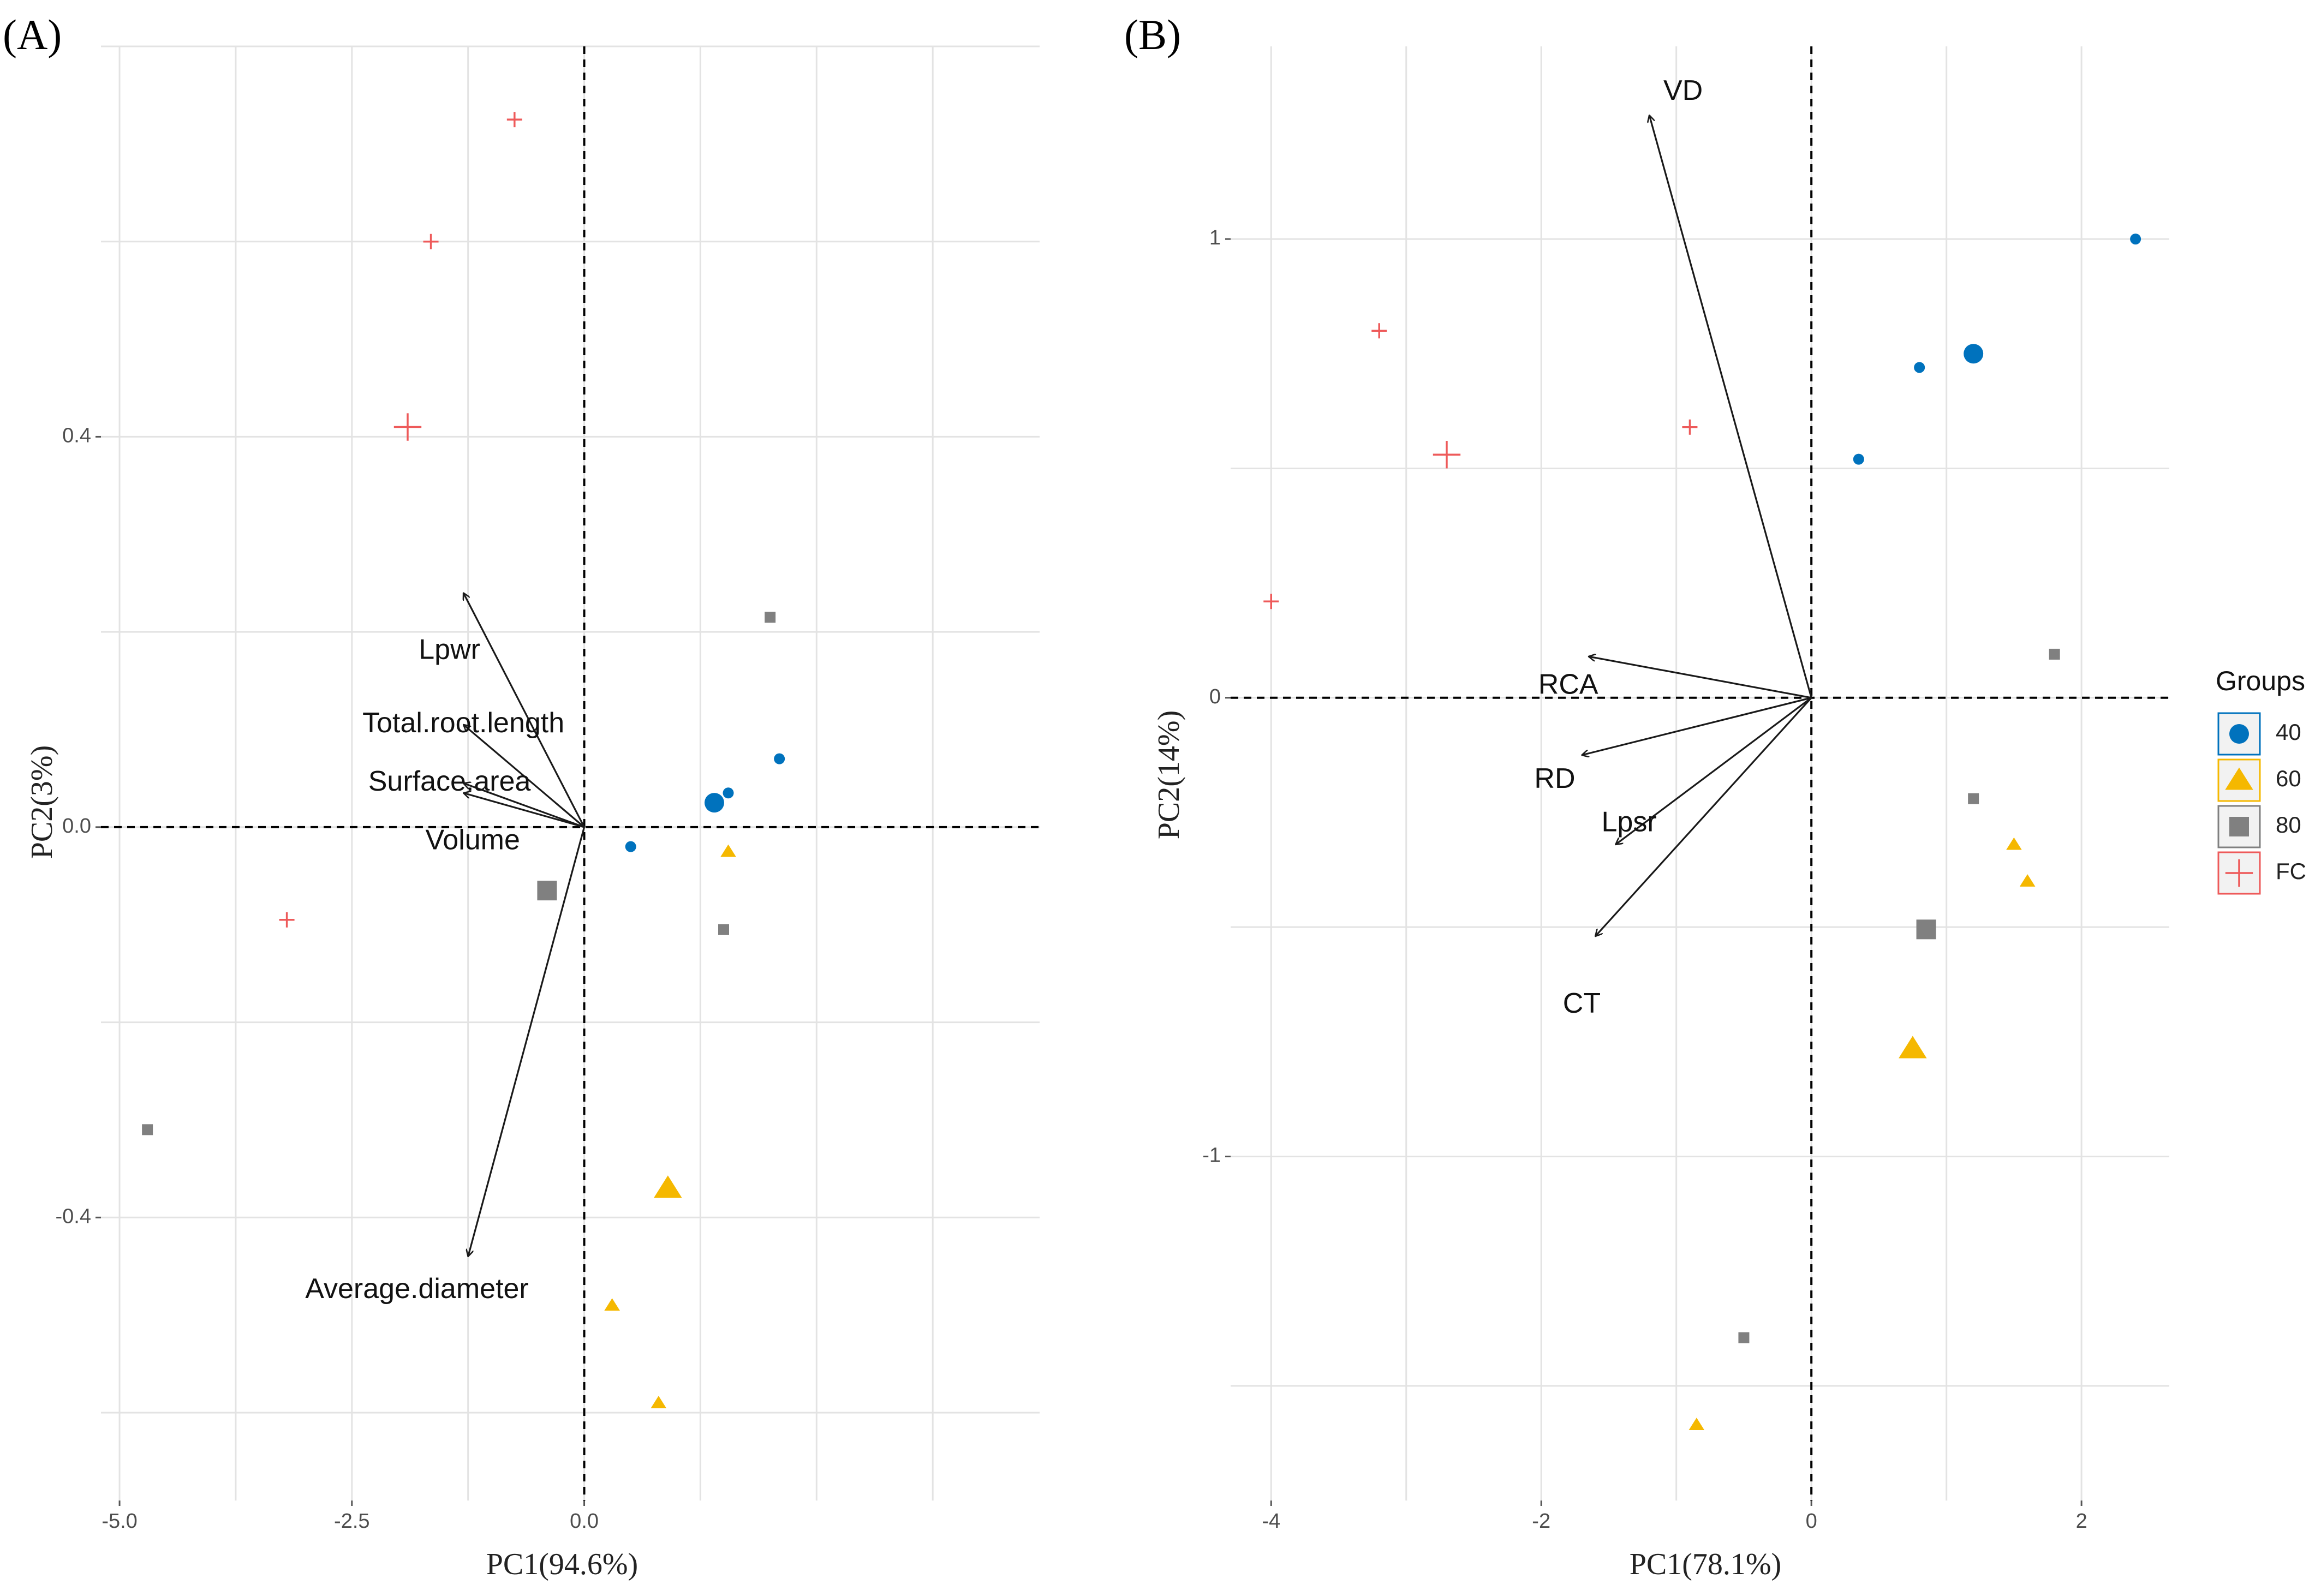  I want to click on panel-a-loading-label: Surface.area, so click(449, 781).